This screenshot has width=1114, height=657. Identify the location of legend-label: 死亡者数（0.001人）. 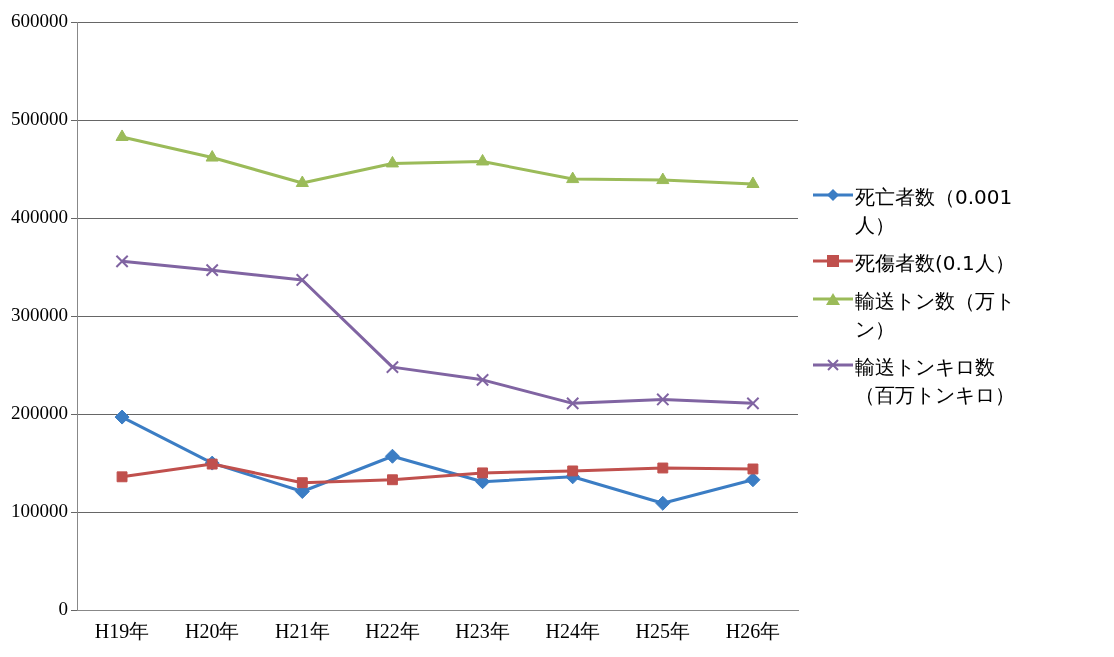
(934, 211).